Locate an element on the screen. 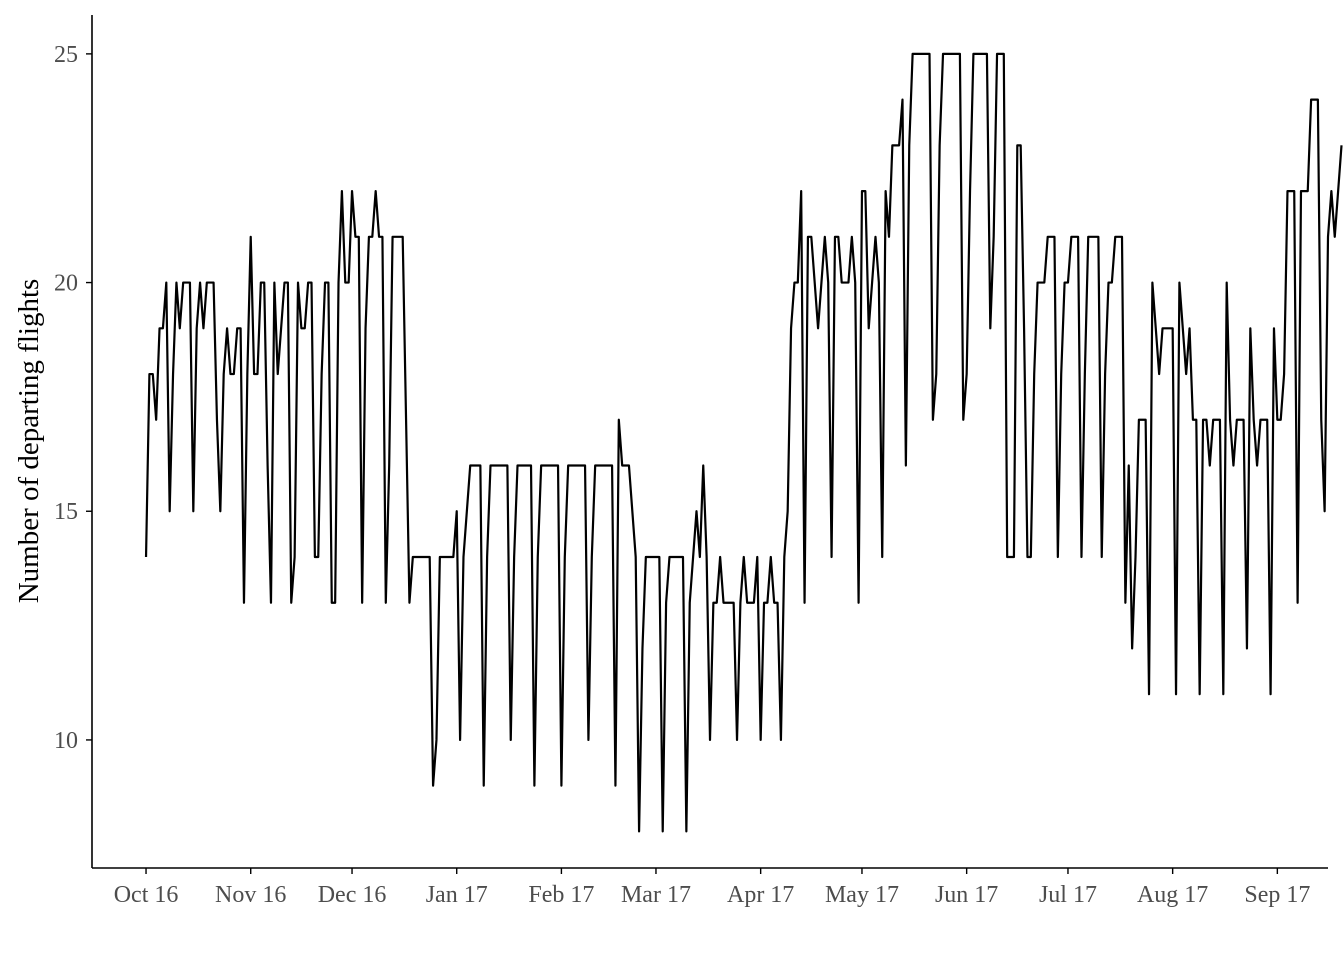 The image size is (1344, 960). x-tick-label: Feb 17 is located at coordinates (561, 895).